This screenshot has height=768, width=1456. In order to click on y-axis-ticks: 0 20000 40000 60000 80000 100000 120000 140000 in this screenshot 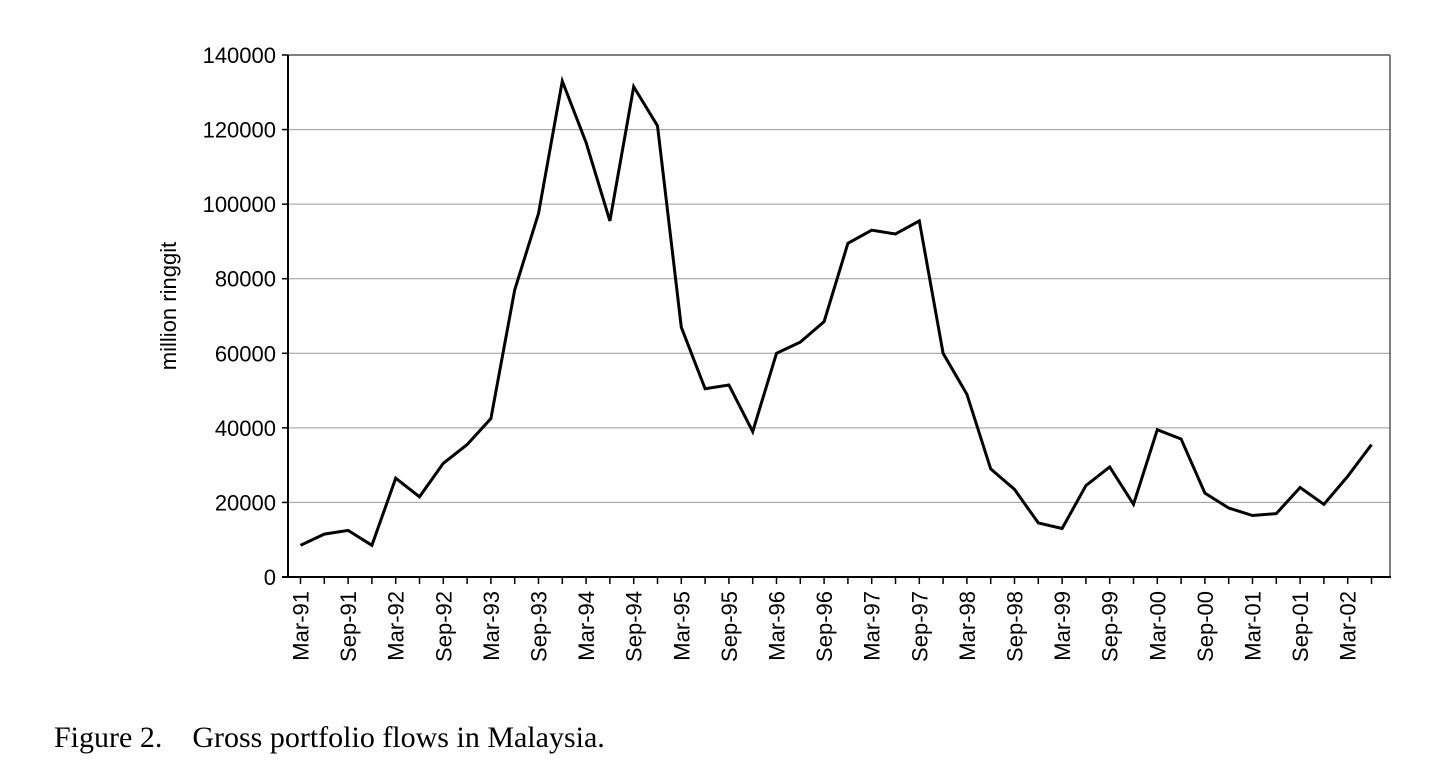, I will do `click(245, 316)`.